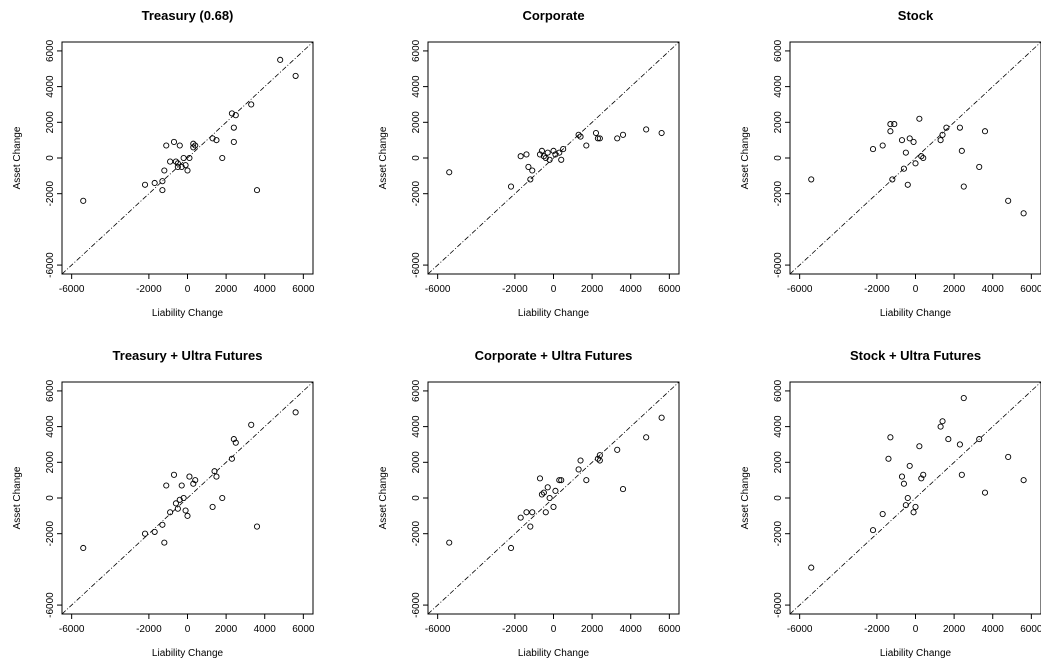 This screenshot has width=1041, height=670. I want to click on y-tick-label: 0, so click(778, 158).